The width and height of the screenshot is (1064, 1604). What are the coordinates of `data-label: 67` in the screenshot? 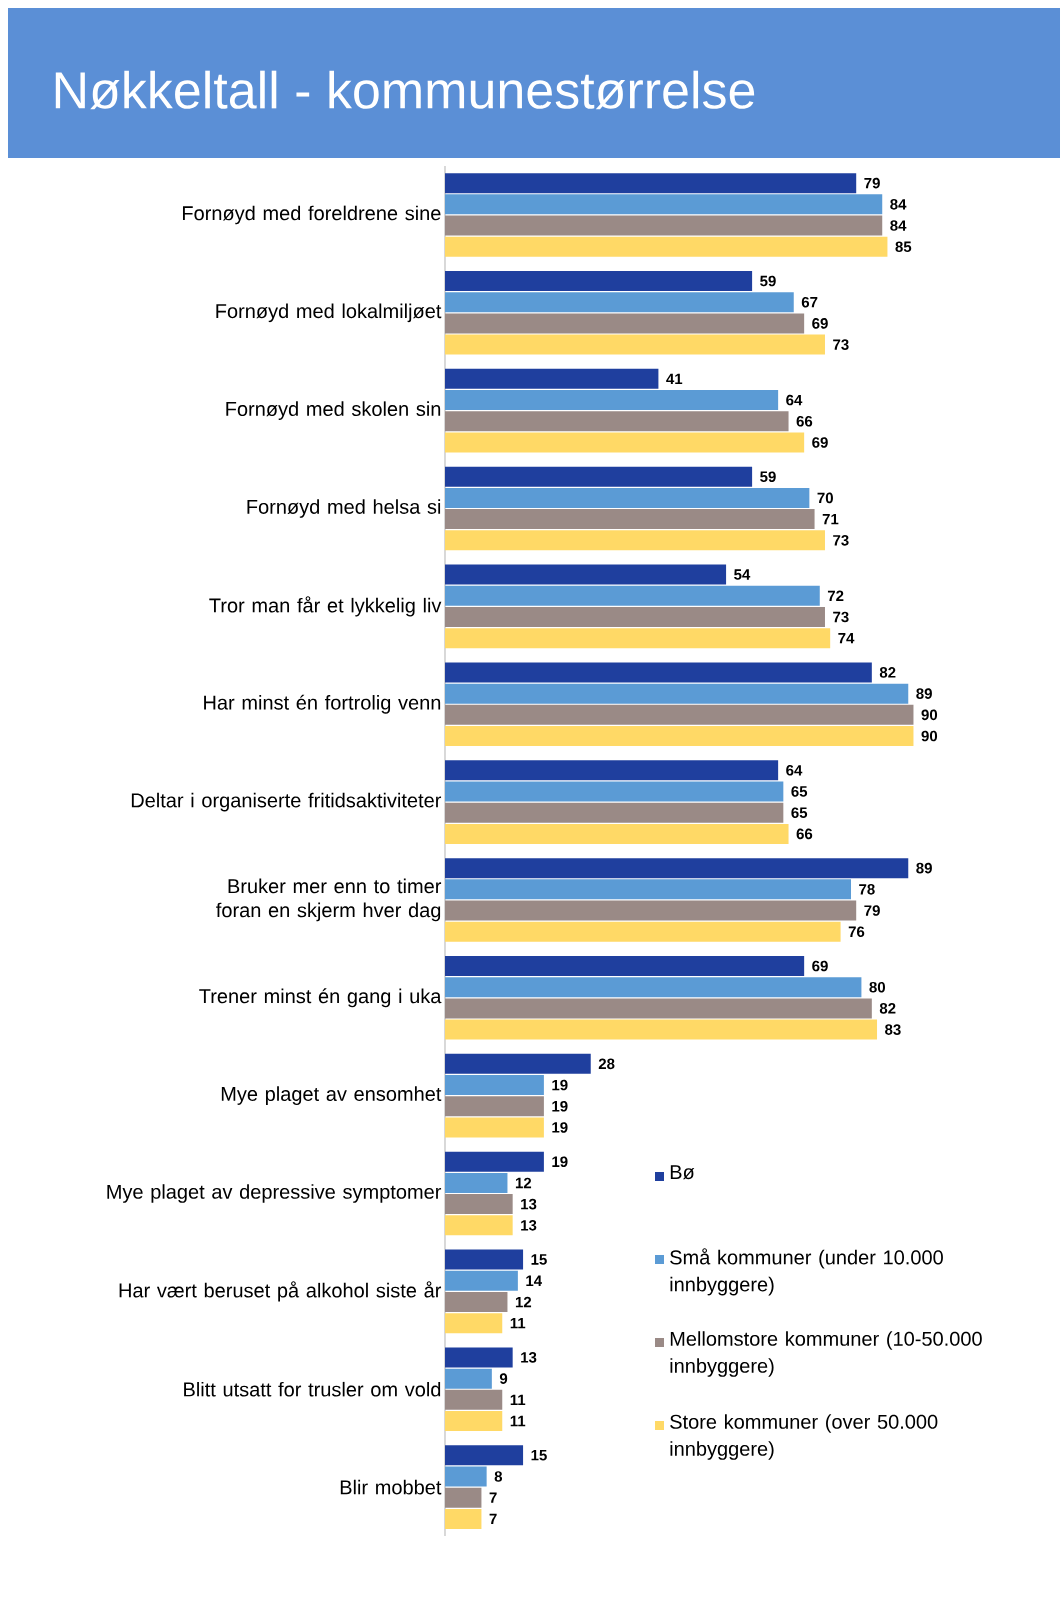 It's located at (809, 302).